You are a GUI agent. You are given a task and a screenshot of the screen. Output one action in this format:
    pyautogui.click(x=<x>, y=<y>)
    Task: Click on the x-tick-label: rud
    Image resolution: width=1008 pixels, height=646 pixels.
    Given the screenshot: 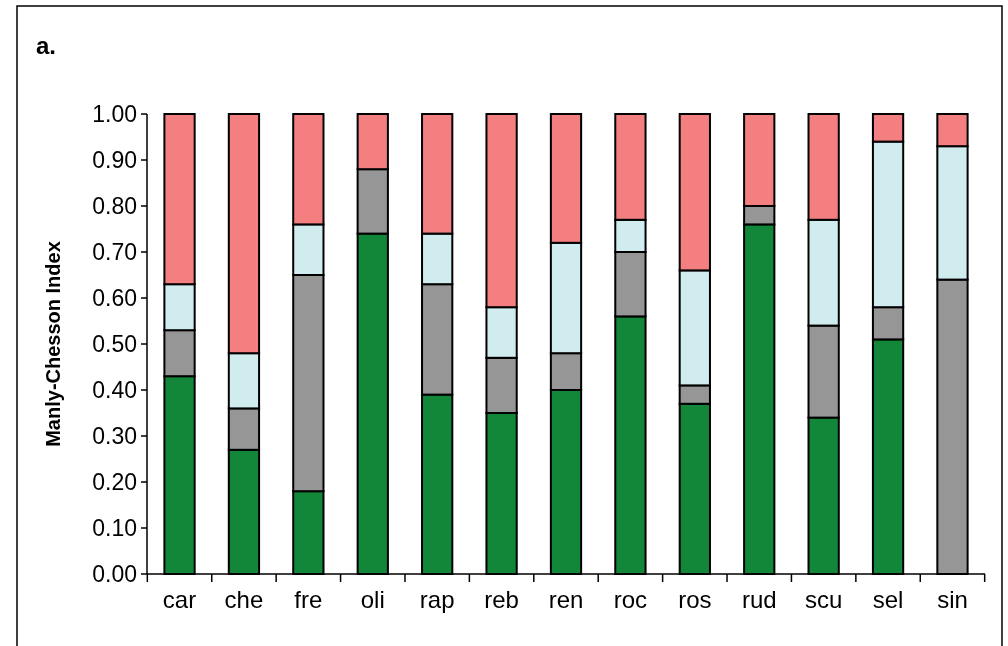 What is the action you would take?
    pyautogui.click(x=759, y=599)
    